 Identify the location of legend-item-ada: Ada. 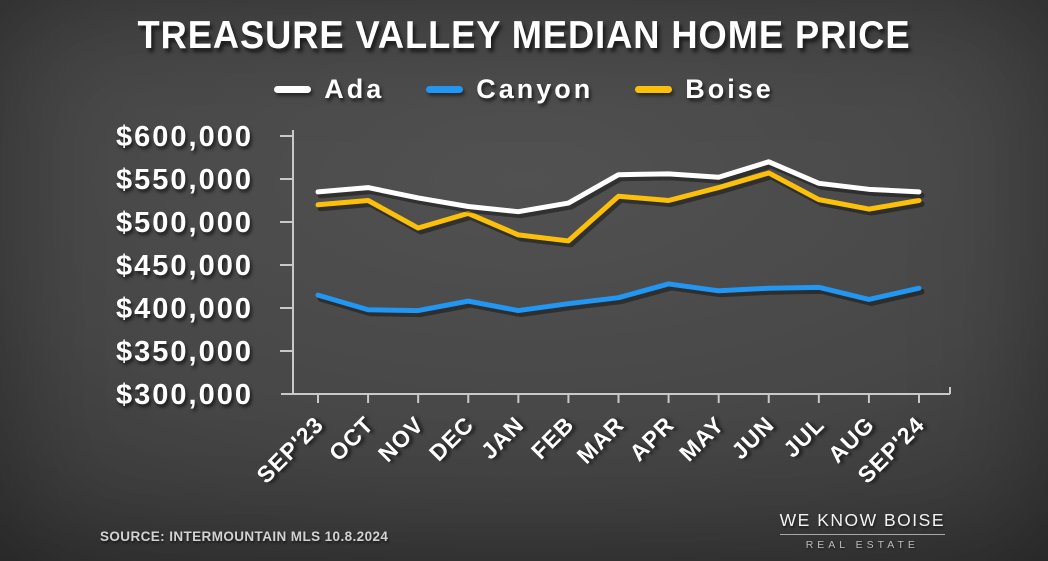
(329, 89).